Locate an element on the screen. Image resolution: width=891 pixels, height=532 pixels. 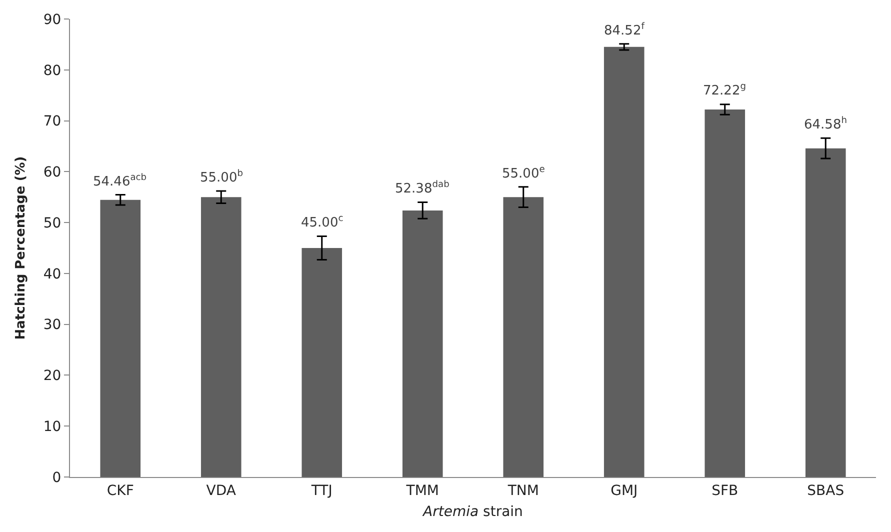
y-tick-label: 60 is located at coordinates (52, 172).